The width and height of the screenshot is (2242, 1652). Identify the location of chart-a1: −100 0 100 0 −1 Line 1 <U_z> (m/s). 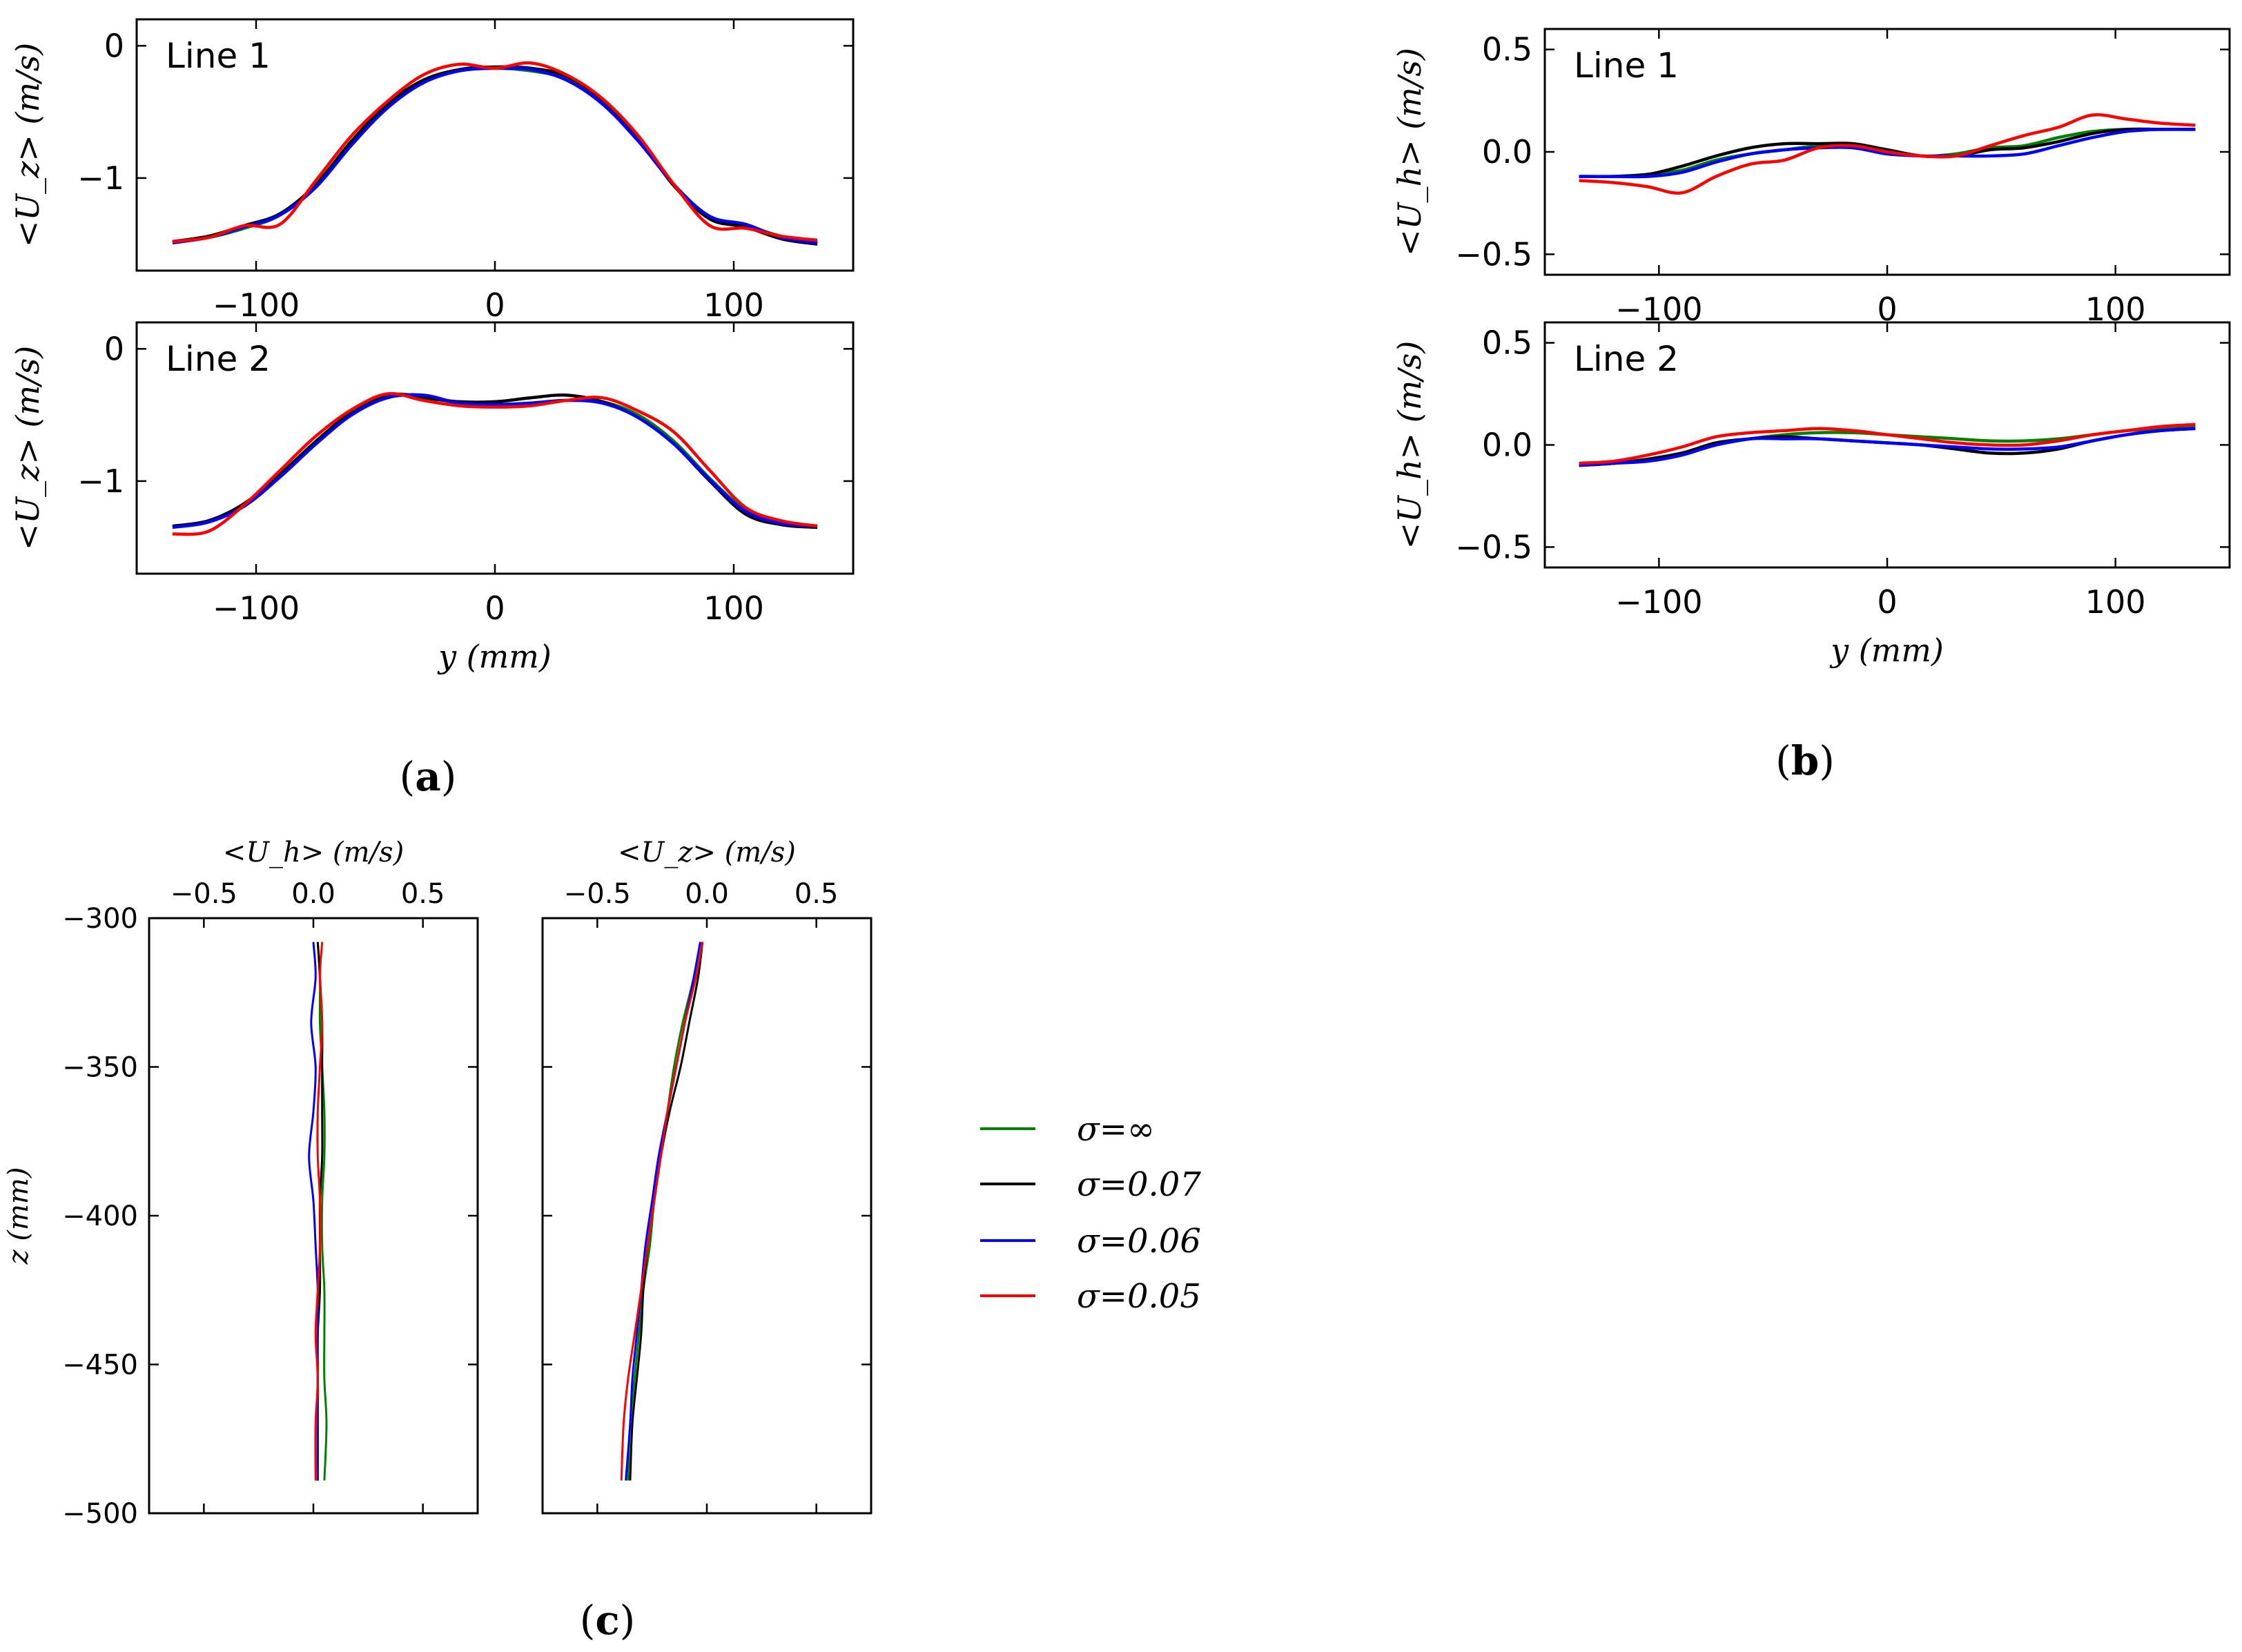
(432, 171).